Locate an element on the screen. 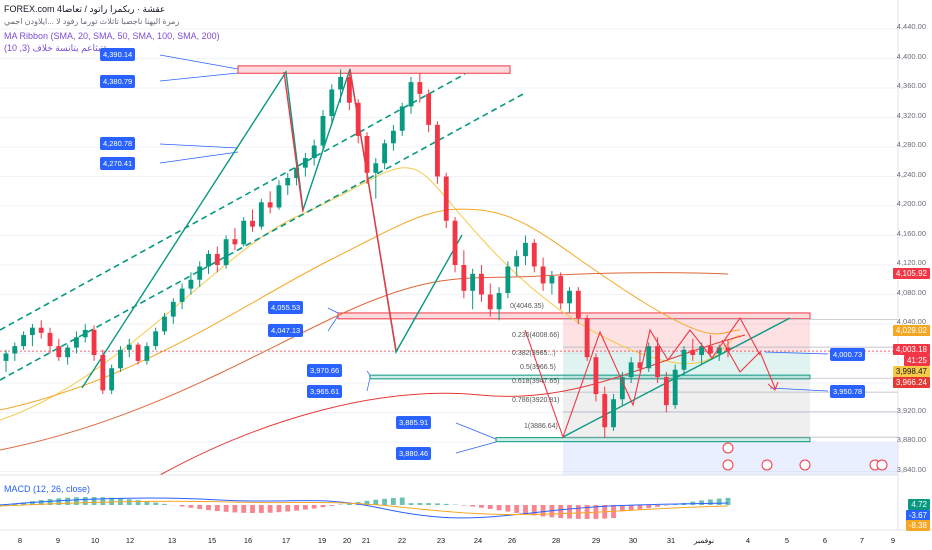 Image resolution: width=932 pixels, height=550 pixels. level-label: 4,055.53 is located at coordinates (286, 307).